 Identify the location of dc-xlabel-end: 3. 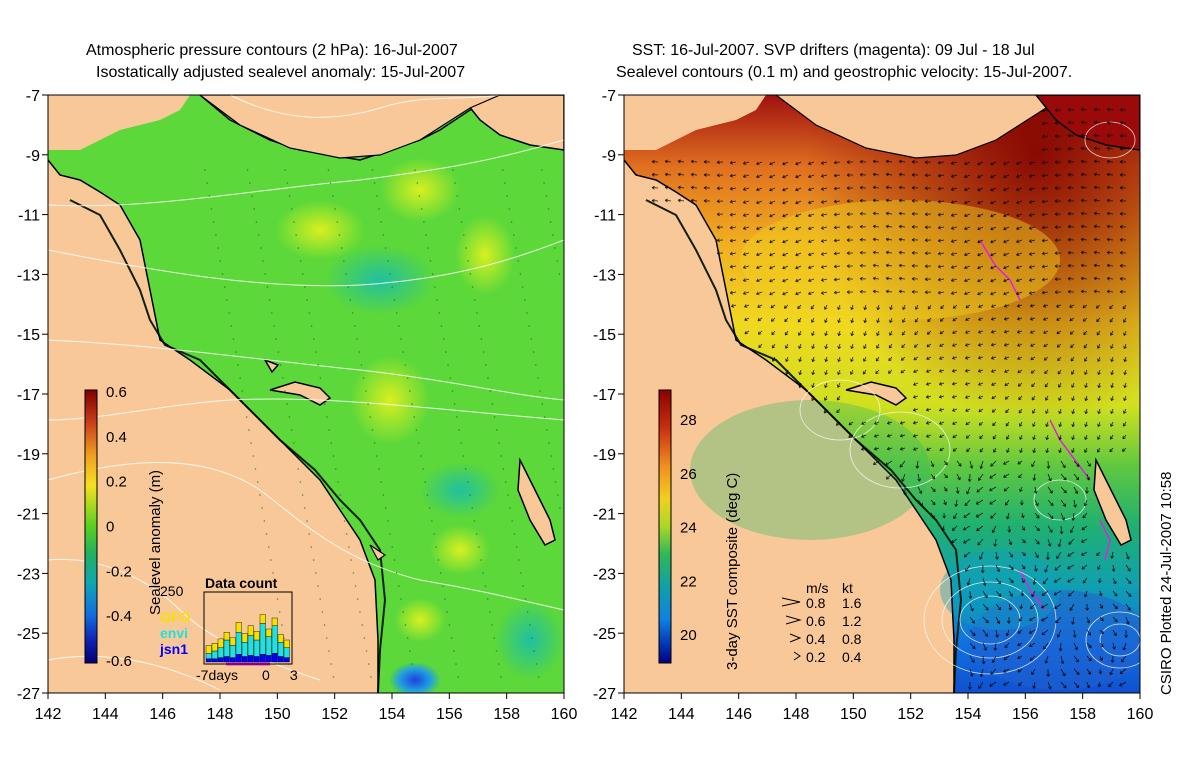
(294, 675).